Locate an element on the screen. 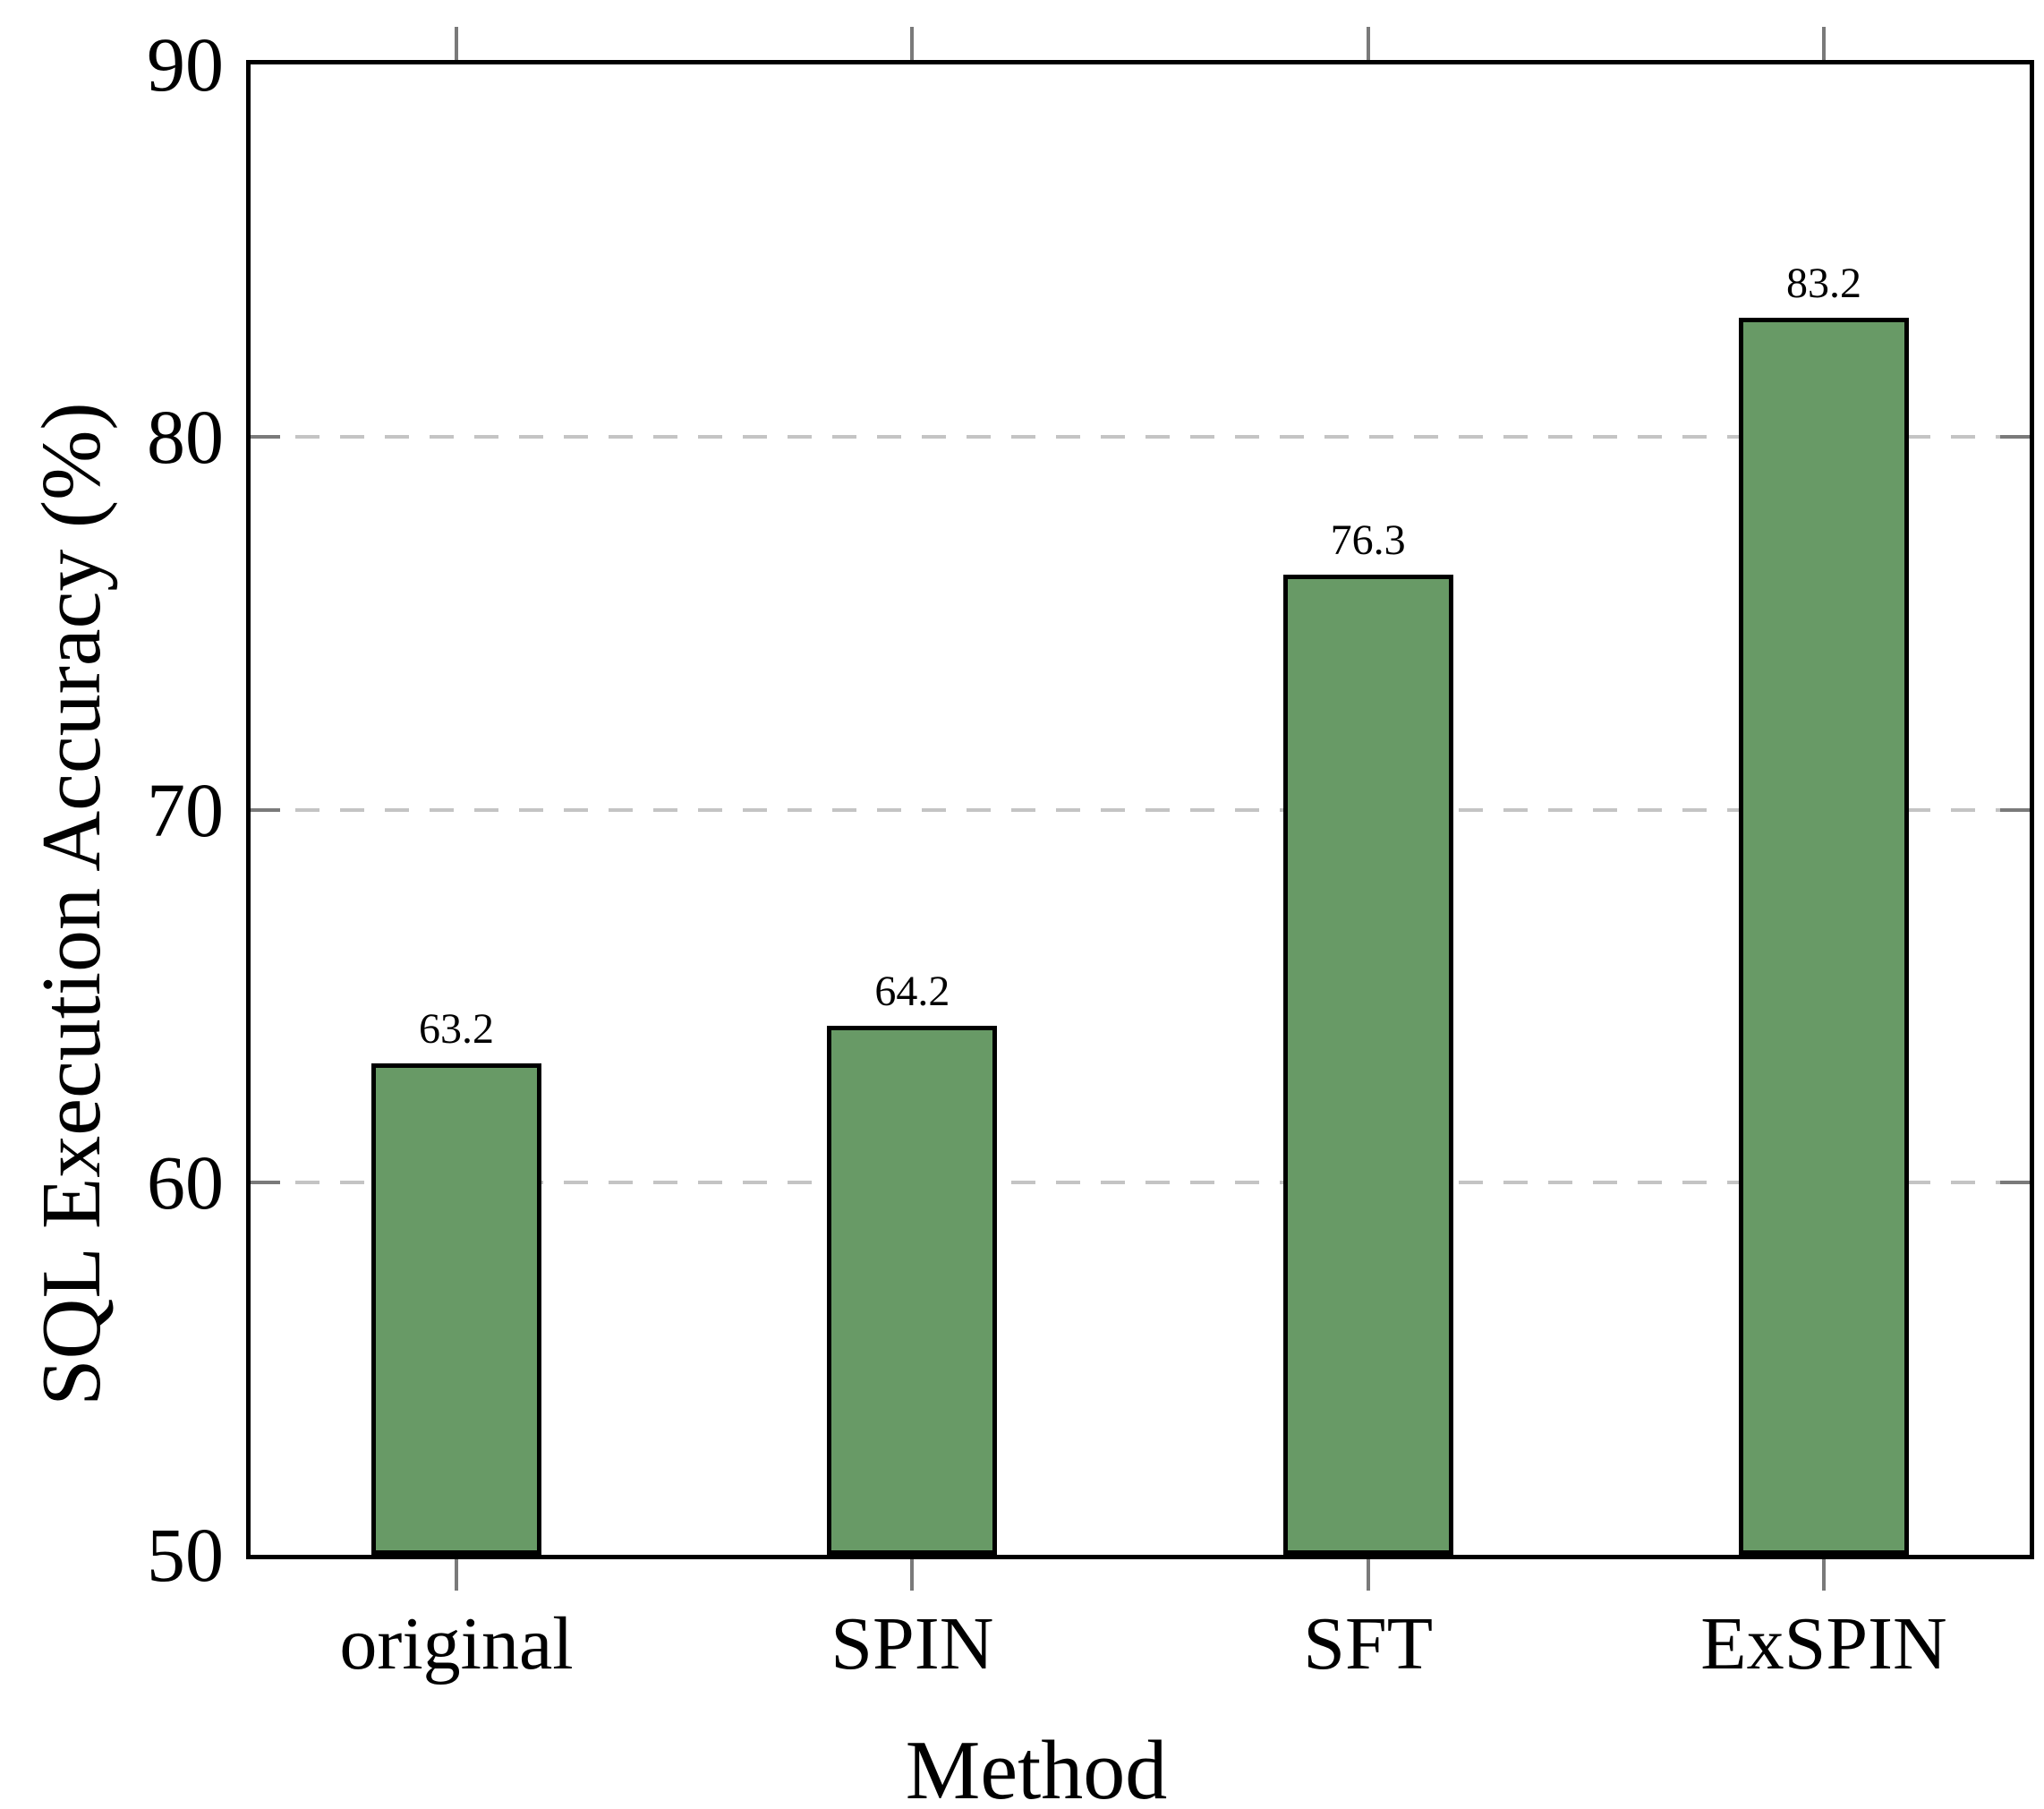 Image resolution: width=2044 pixels, height=1809 pixels. x-tick-top-SFT is located at coordinates (1368, 43).